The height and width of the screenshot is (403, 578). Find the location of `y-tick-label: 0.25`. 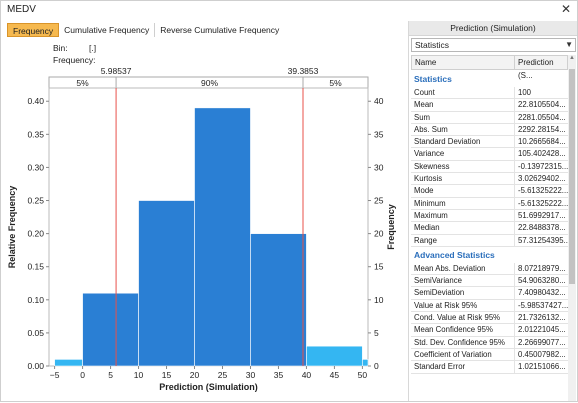

y-tick-label: 0.25 is located at coordinates (35, 201).